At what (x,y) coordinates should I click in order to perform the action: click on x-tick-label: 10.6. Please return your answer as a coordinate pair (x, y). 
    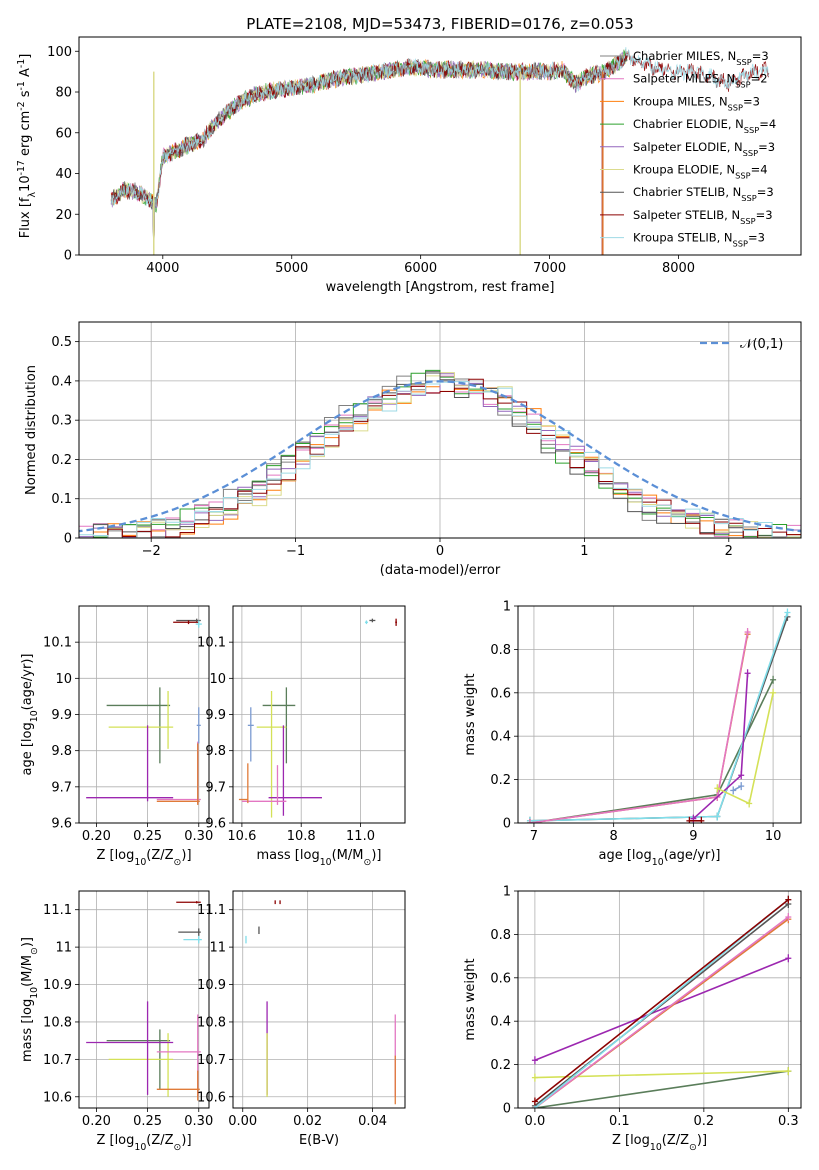
    Looking at the image, I should click on (241, 836).